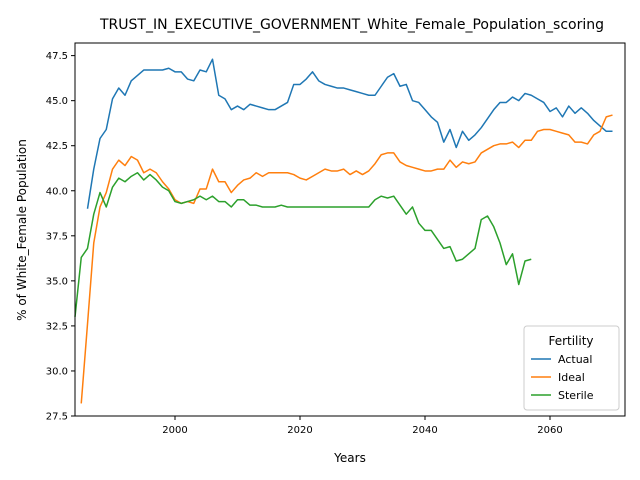 Image resolution: width=640 pixels, height=480 pixels. Describe the element at coordinates (57, 326) in the screenshot. I see `y-tick-label: 32.5` at that location.